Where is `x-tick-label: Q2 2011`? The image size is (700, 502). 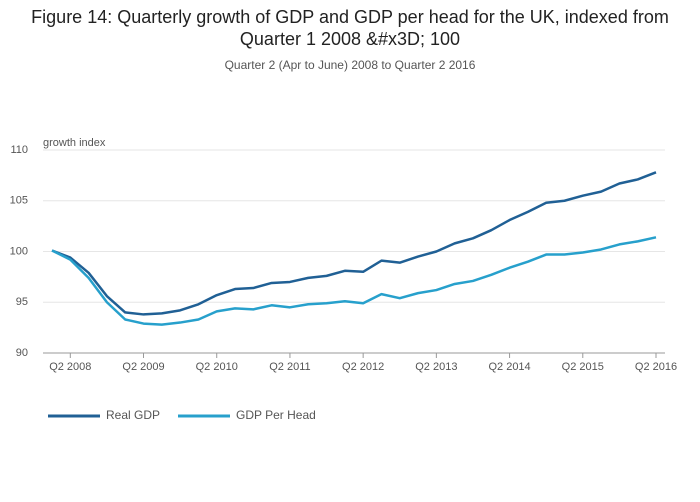 x-tick-label: Q2 2011 is located at coordinates (289, 367).